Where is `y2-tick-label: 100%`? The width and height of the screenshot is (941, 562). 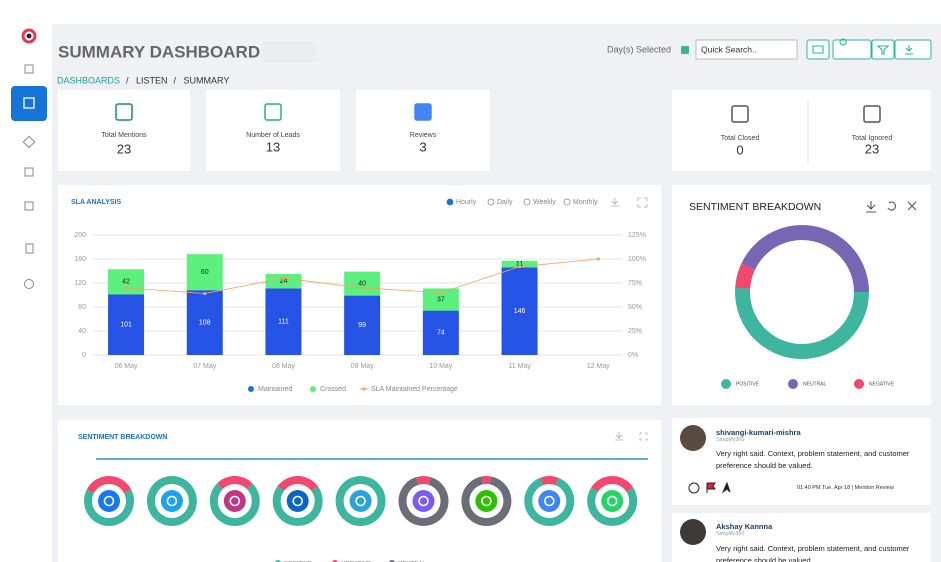 y2-tick-label: 100% is located at coordinates (637, 259).